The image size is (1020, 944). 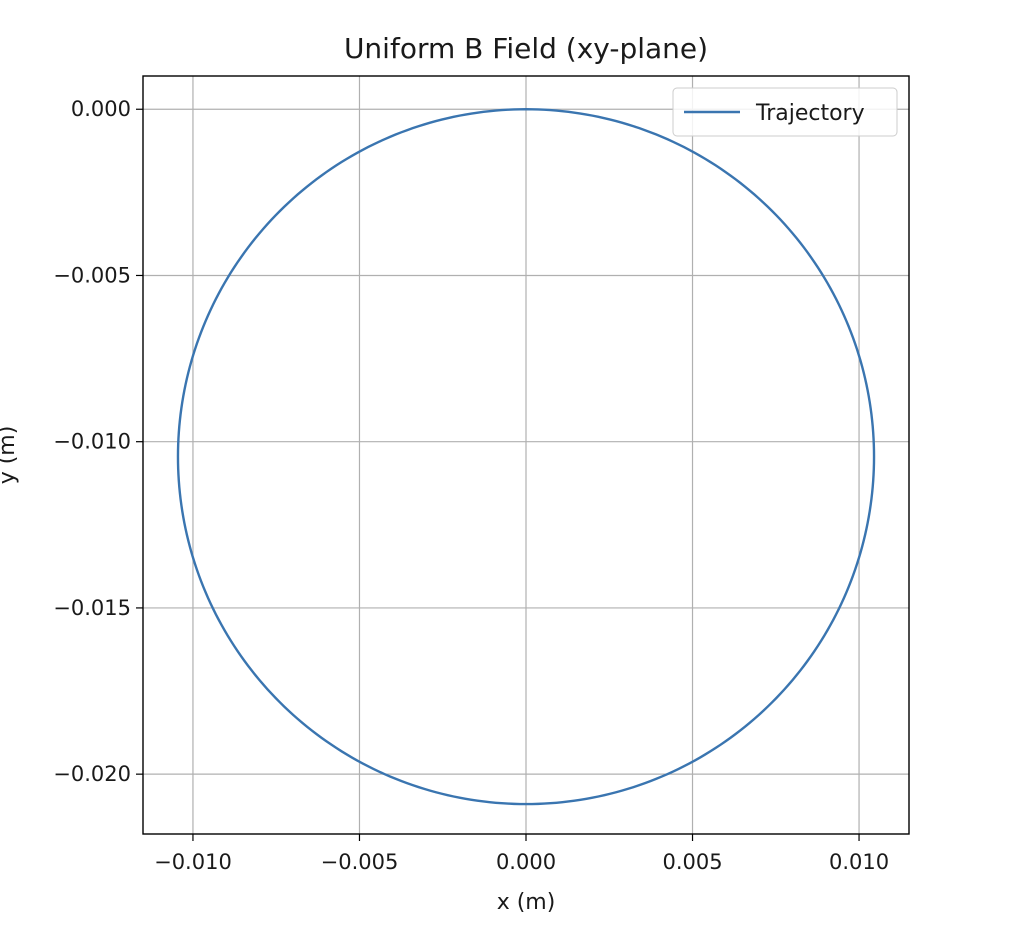 What do you see at coordinates (92, 608) in the screenshot?
I see `y-tick-label: −0.015` at bounding box center [92, 608].